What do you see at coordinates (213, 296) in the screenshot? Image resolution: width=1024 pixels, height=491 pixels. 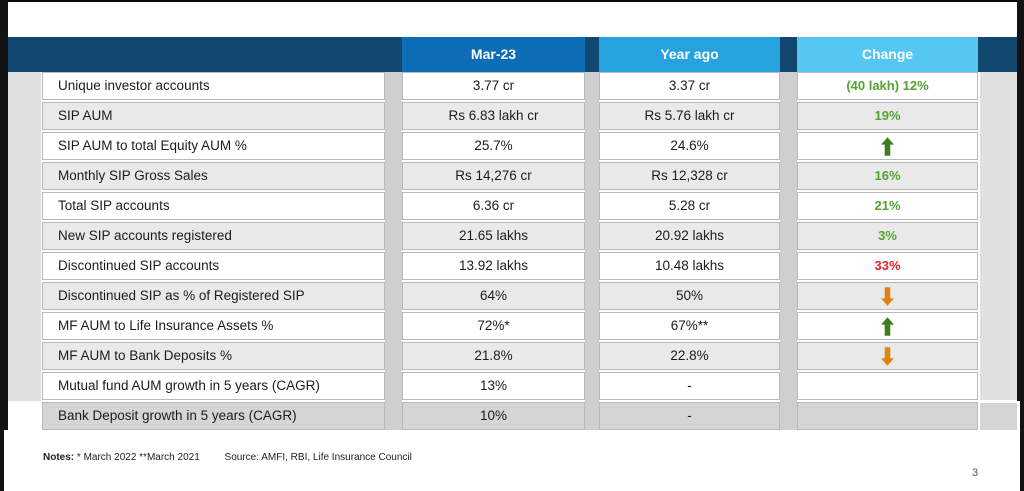 I see `row-label: Discontinued SIP as % of Registered SIP` at bounding box center [213, 296].